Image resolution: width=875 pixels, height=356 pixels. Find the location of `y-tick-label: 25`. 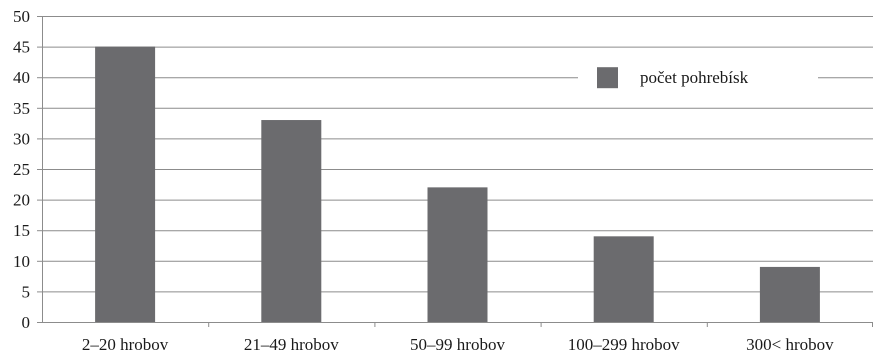

y-tick-label: 25 is located at coordinates (21, 169).